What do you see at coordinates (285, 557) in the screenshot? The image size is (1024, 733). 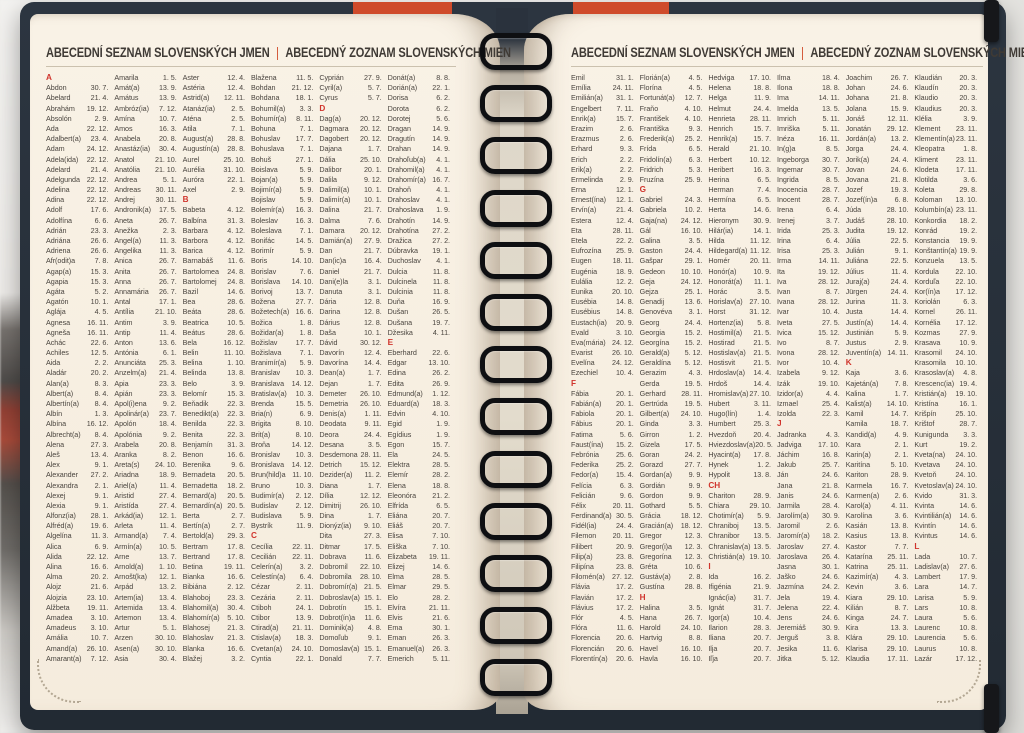 I see `name-day-row: Cecilián 22. 11.` at bounding box center [285, 557].